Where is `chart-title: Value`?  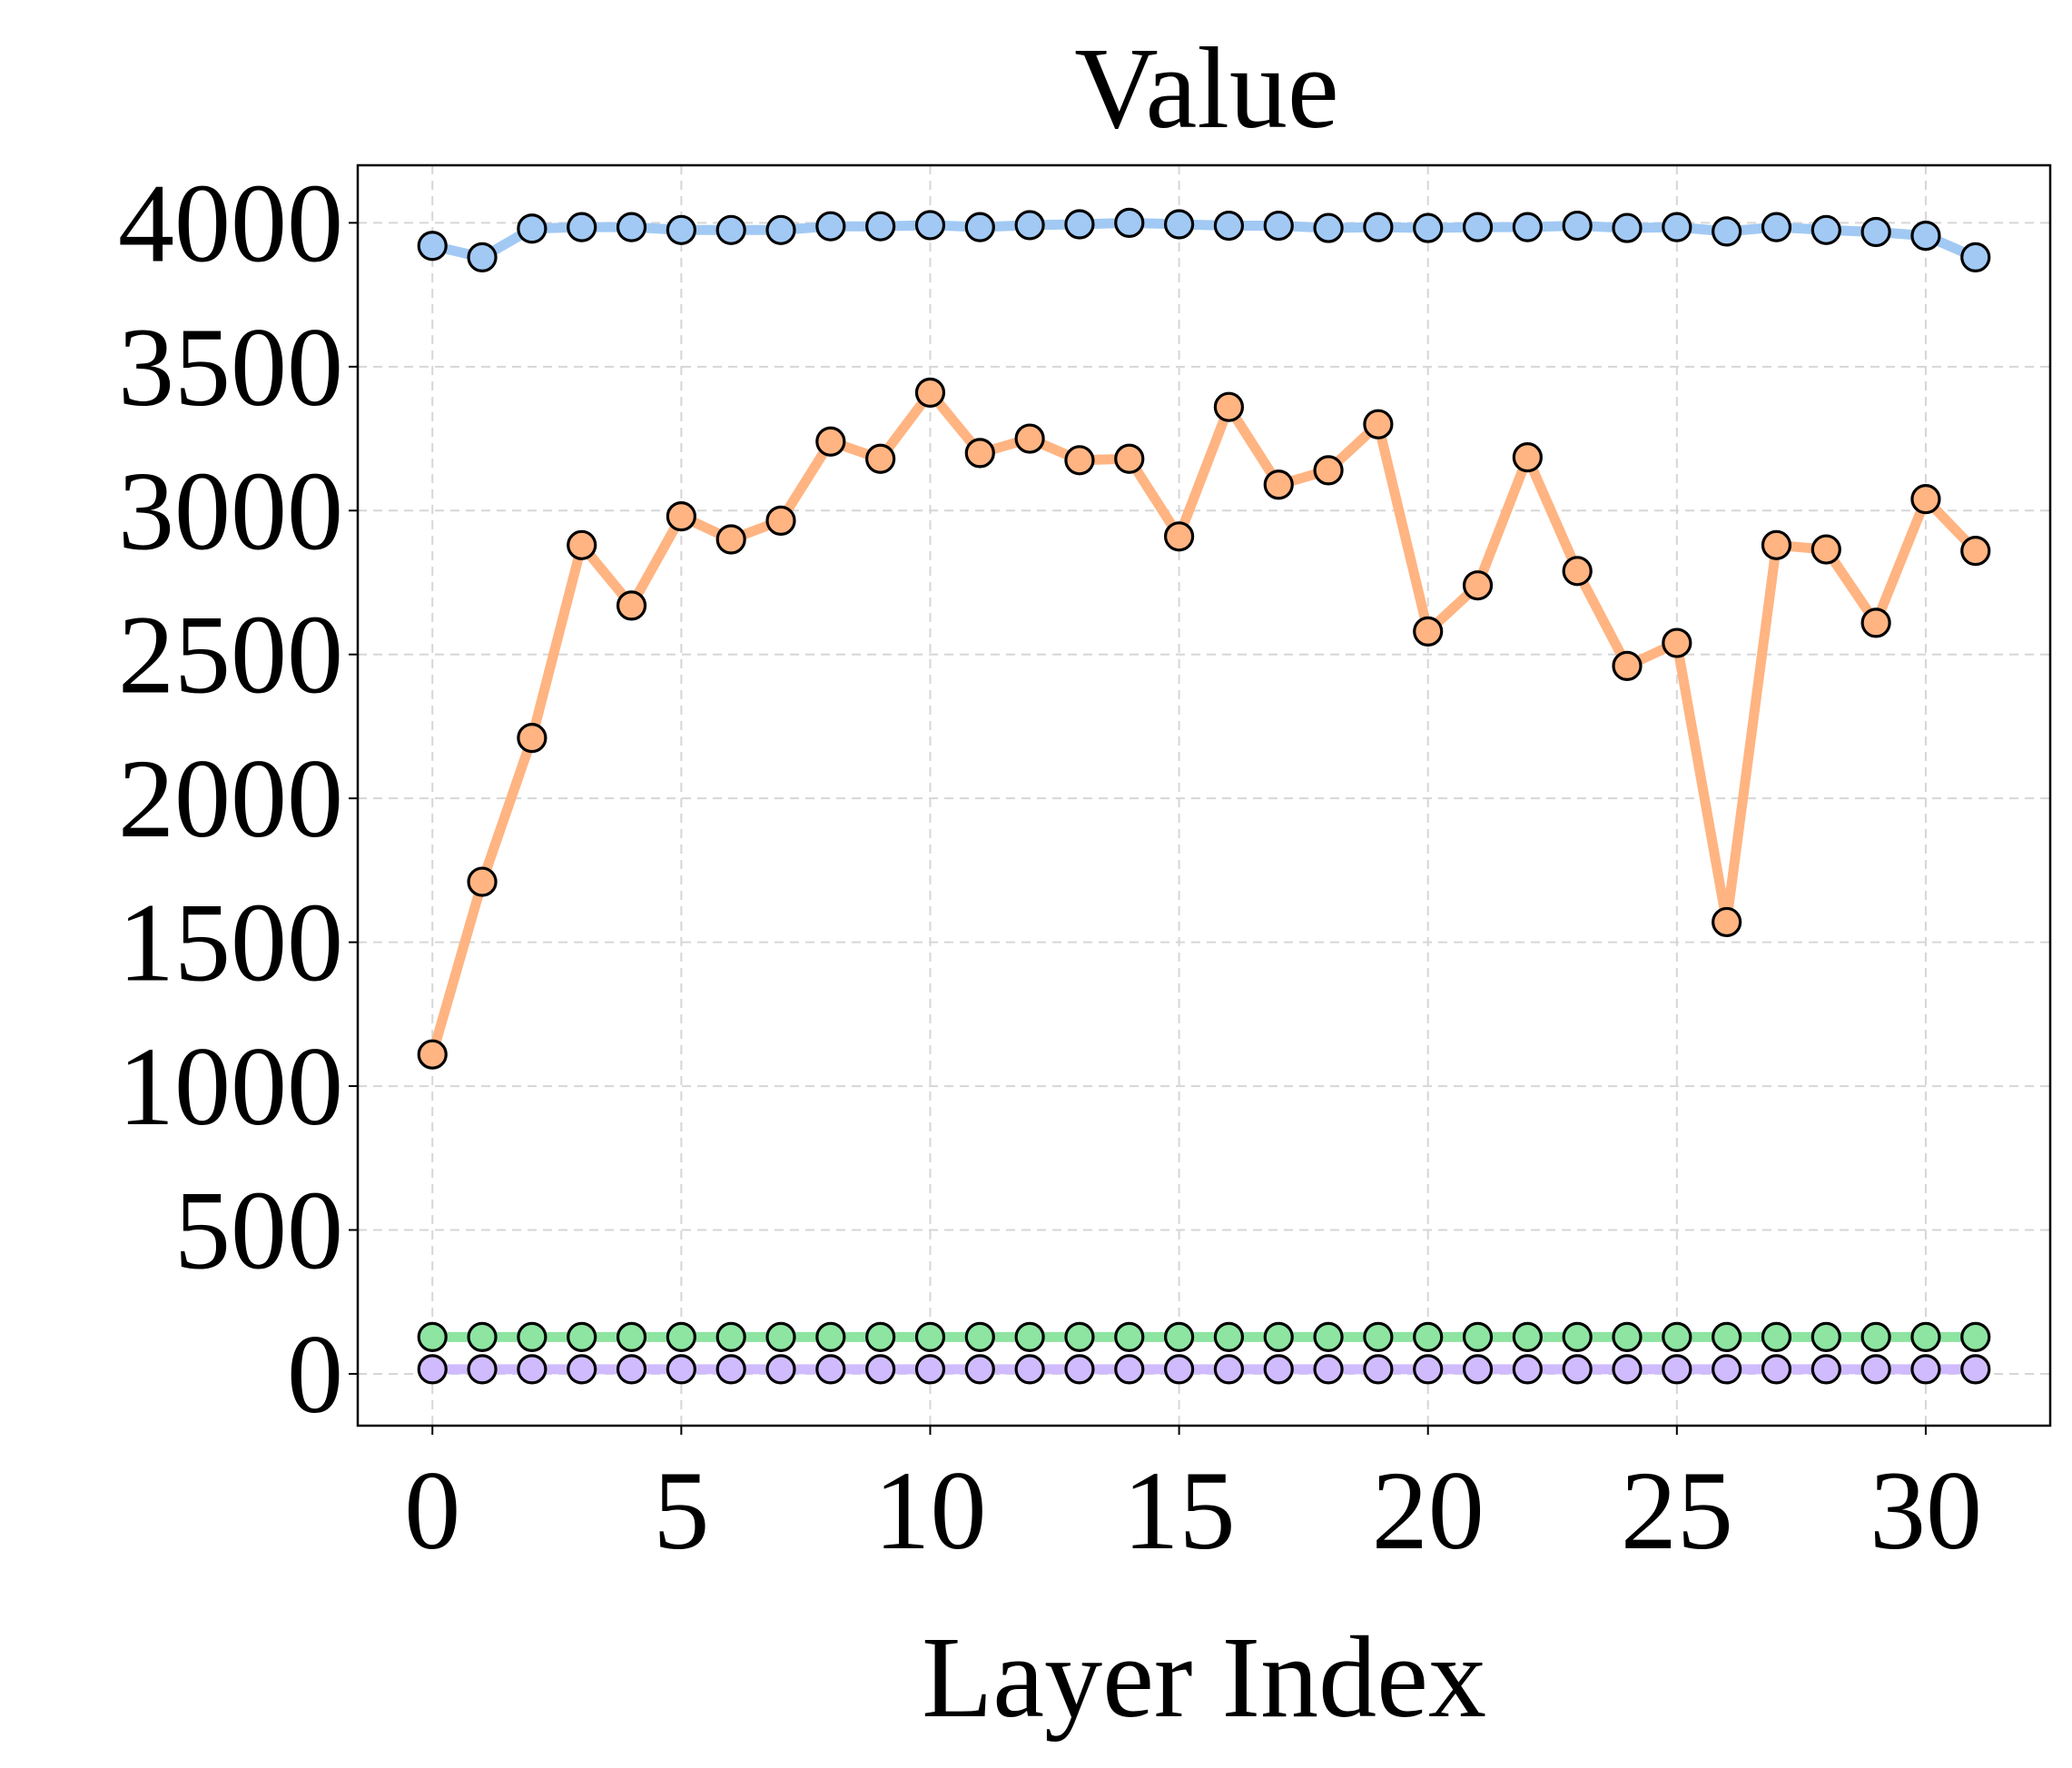 chart-title: Value is located at coordinates (1206, 88).